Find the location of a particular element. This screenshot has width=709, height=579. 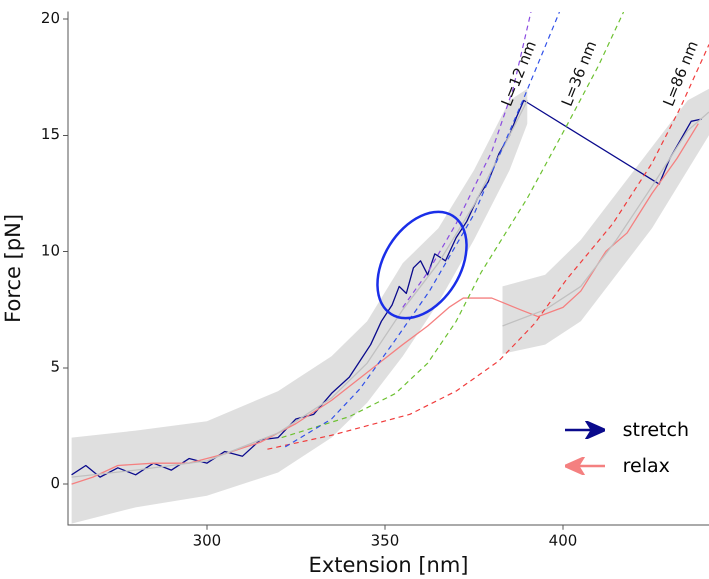

y-tick-label: 15 is located at coordinates (50, 134).